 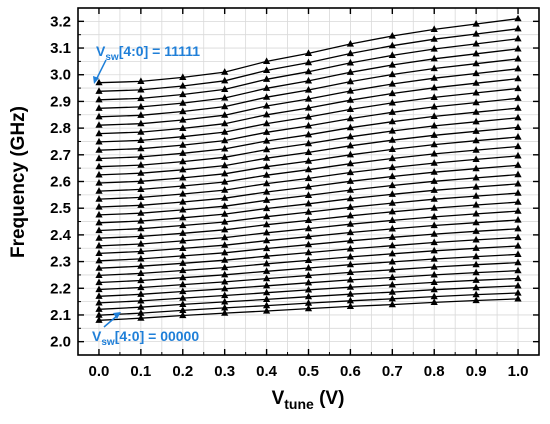 What do you see at coordinates (476, 371) in the screenshot?
I see `x-tick-label: 0.9` at bounding box center [476, 371].